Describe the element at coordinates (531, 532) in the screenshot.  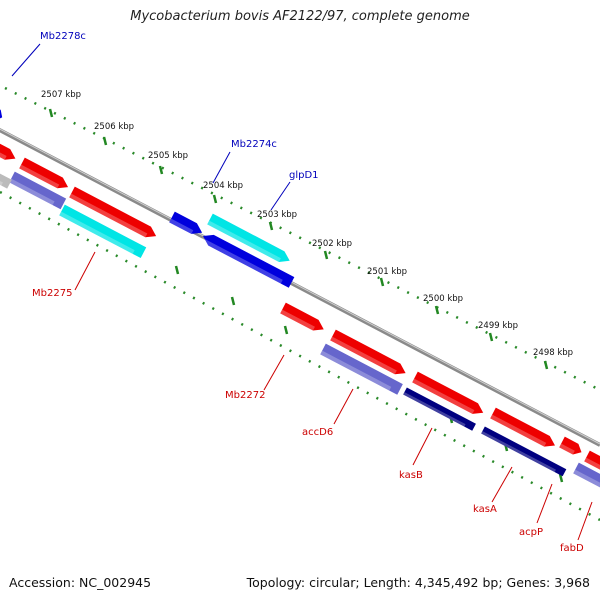
I see `gene-label-acpP: acpP` at that location.